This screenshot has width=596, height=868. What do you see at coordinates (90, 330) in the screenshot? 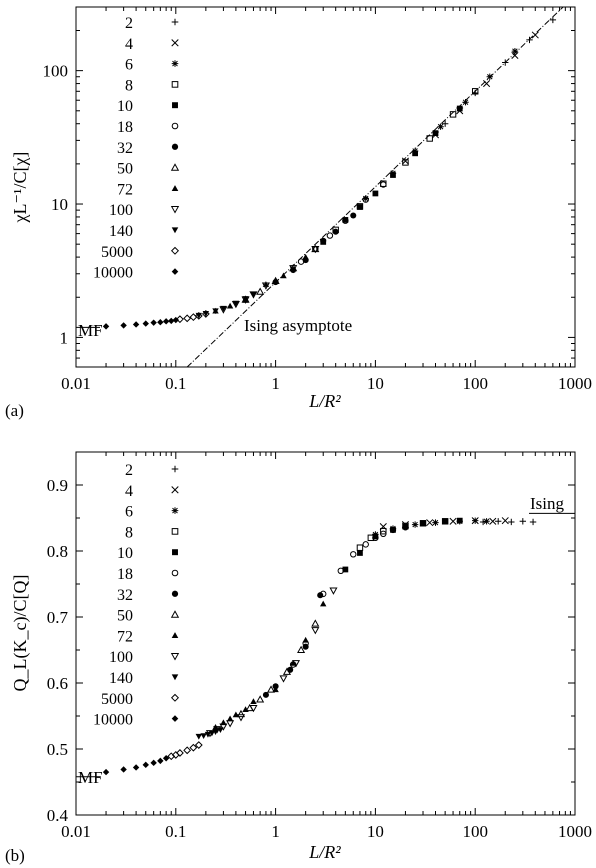
I see `mf-label-a: MF` at bounding box center [90, 330].